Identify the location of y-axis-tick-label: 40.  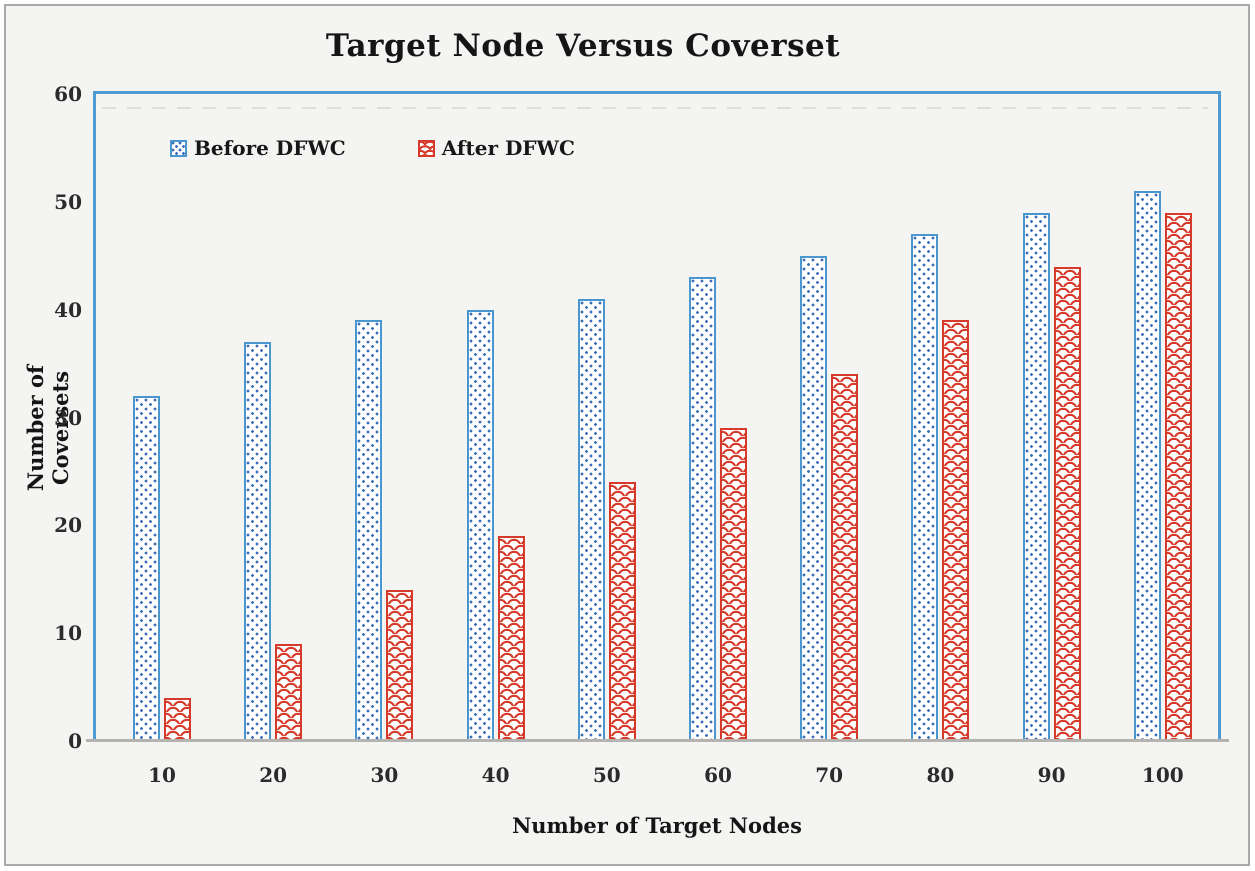
(68, 309).